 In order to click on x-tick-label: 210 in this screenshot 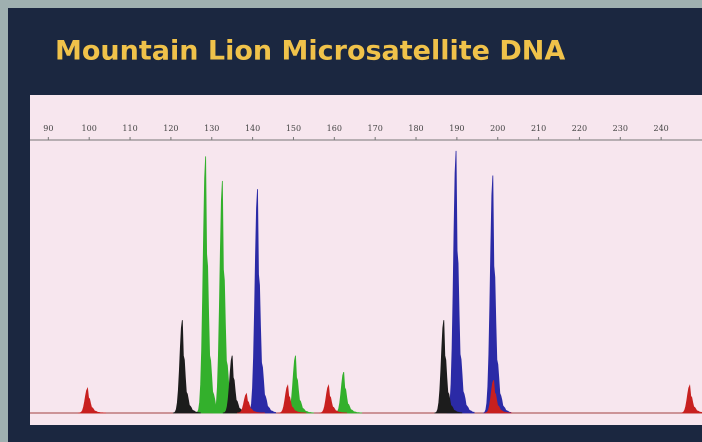, I will do `click(538, 128)`.